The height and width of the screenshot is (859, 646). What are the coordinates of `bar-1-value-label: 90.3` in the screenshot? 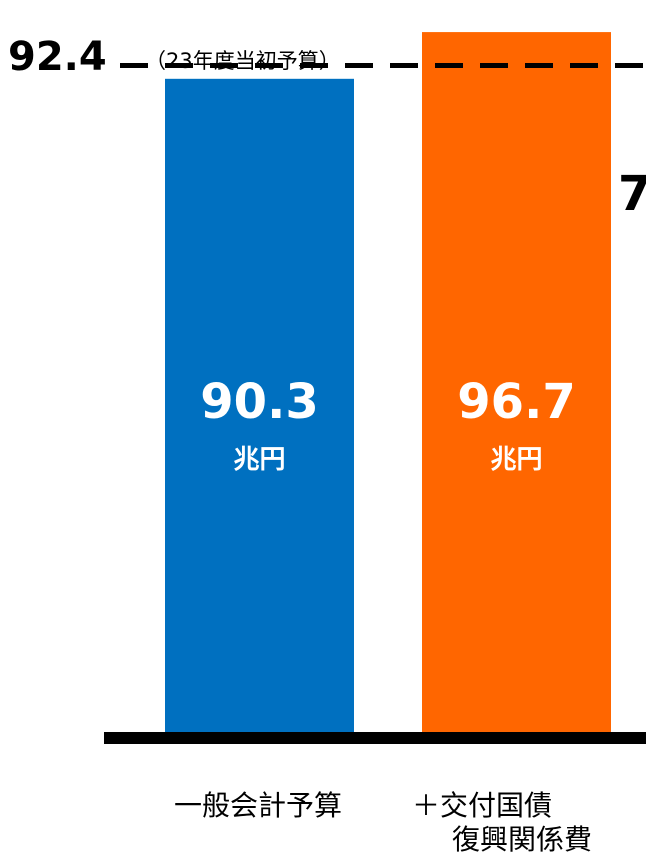 It's located at (259, 402).